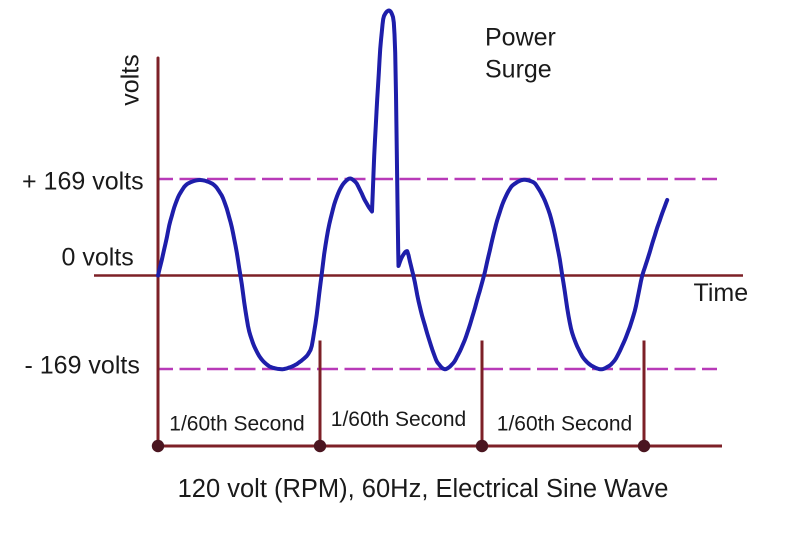 Image resolution: width=786 pixels, height=534 pixels. What do you see at coordinates (98, 258) in the screenshot?
I see `svg-text: 0 volts` at bounding box center [98, 258].